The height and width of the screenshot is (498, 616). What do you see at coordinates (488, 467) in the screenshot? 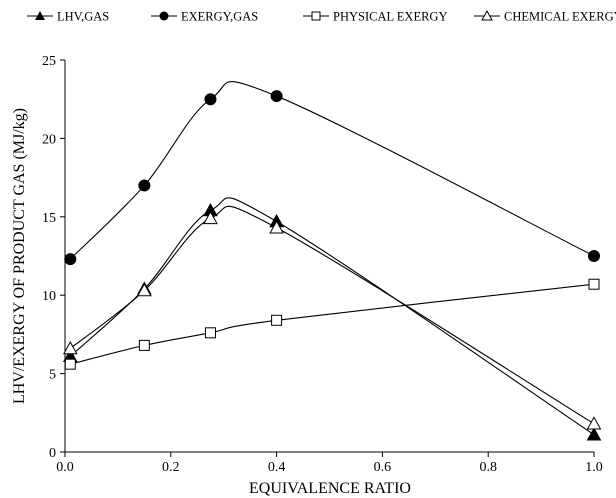
I see `x-tick-label: 0.8` at bounding box center [488, 467].